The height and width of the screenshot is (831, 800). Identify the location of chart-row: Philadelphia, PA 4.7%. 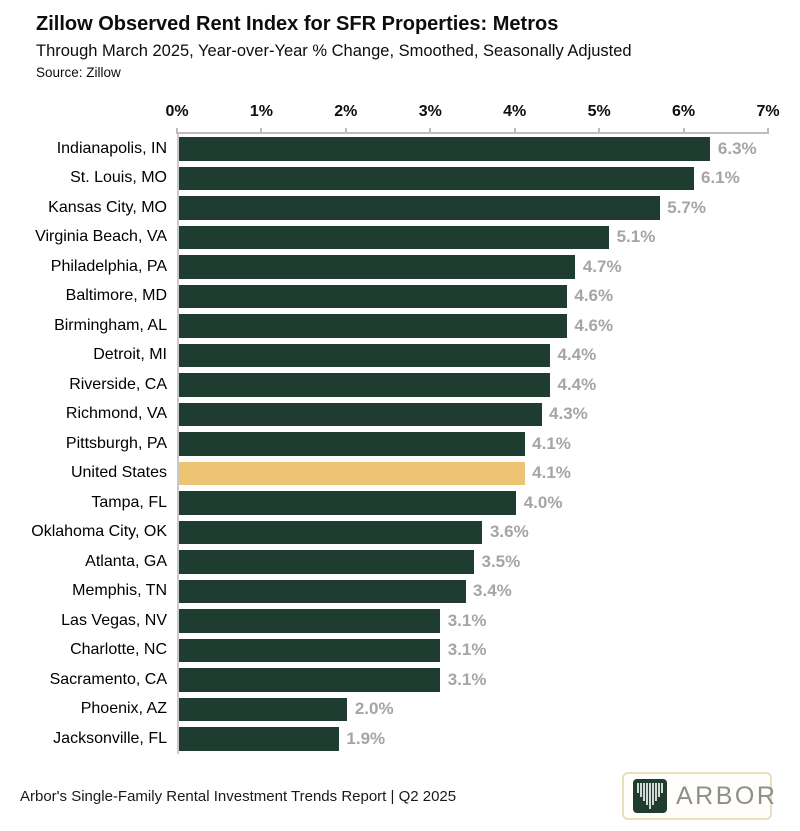
(400, 267).